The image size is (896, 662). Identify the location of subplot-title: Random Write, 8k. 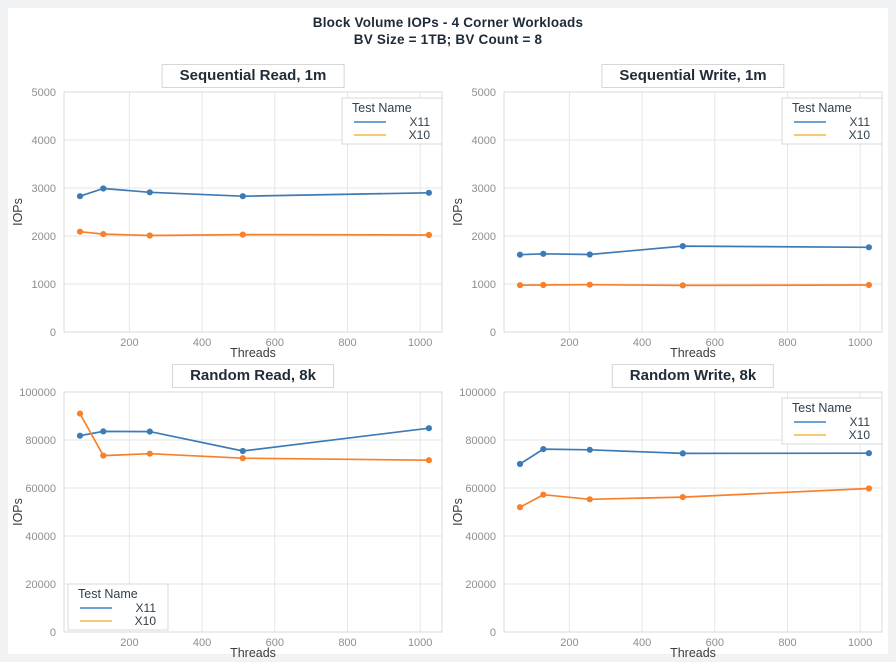
(693, 375).